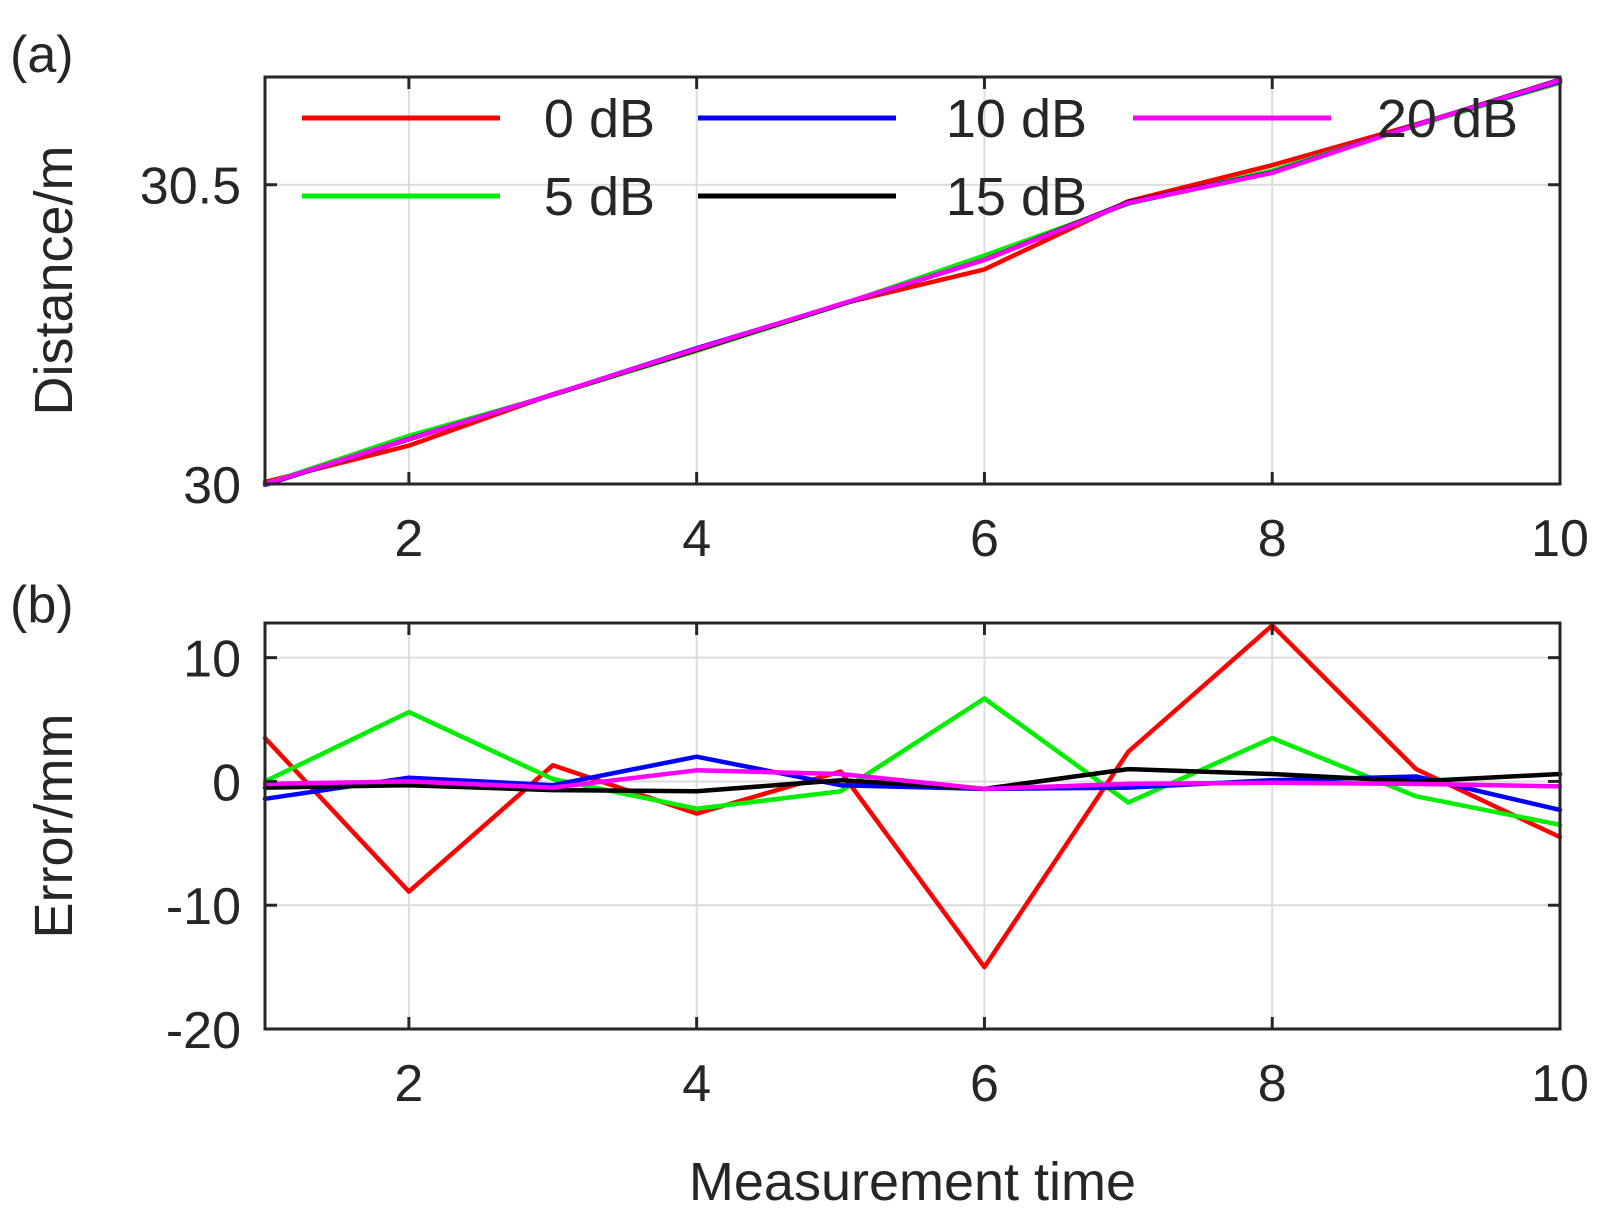  I want to click on y-tick-label: 0, so click(226, 783).